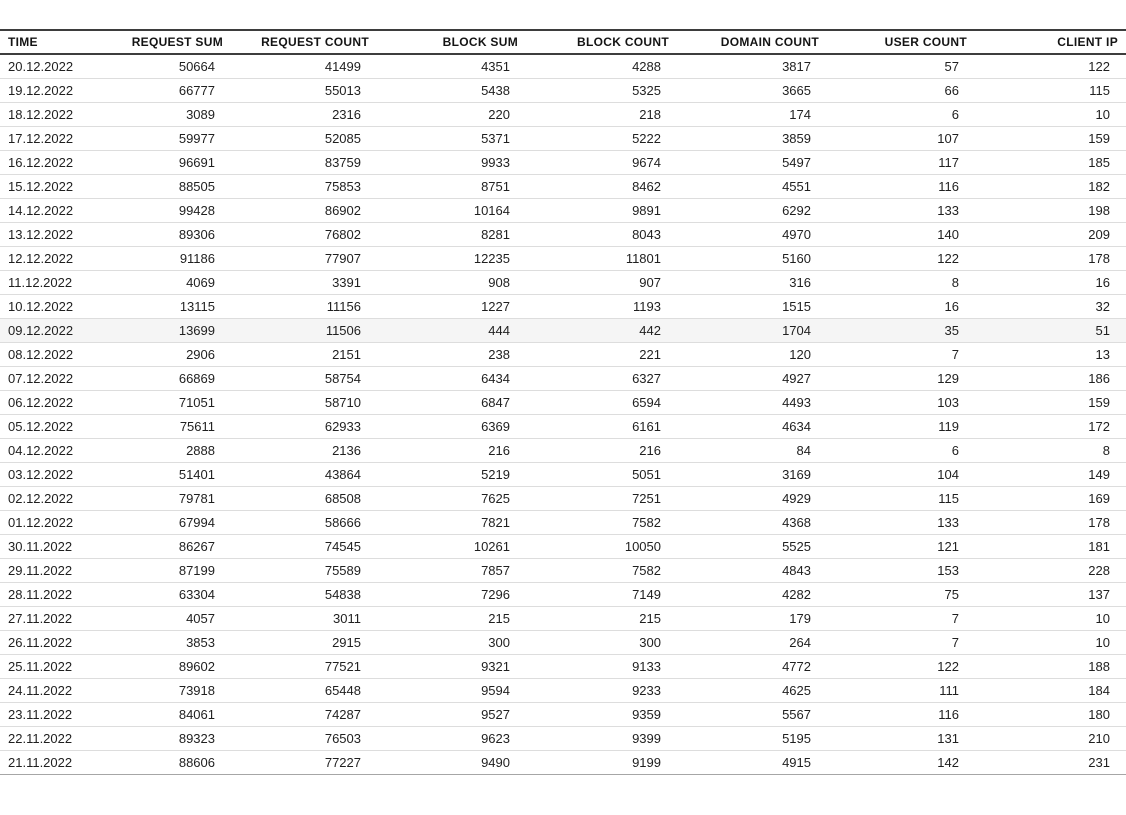 This screenshot has width=1126, height=815. What do you see at coordinates (642, 546) in the screenshot?
I see `cell-block-count: 10050` at bounding box center [642, 546].